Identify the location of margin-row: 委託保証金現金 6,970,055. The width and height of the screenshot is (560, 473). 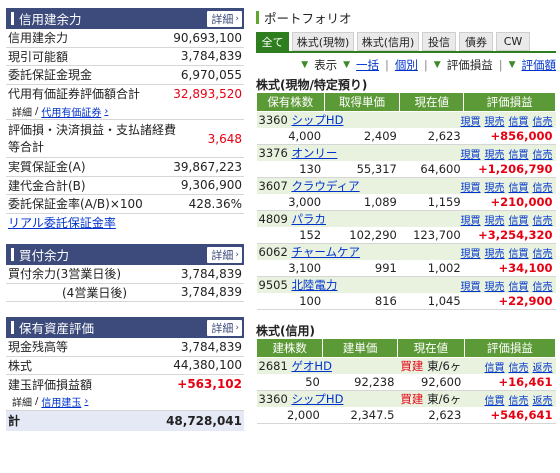
(125, 75).